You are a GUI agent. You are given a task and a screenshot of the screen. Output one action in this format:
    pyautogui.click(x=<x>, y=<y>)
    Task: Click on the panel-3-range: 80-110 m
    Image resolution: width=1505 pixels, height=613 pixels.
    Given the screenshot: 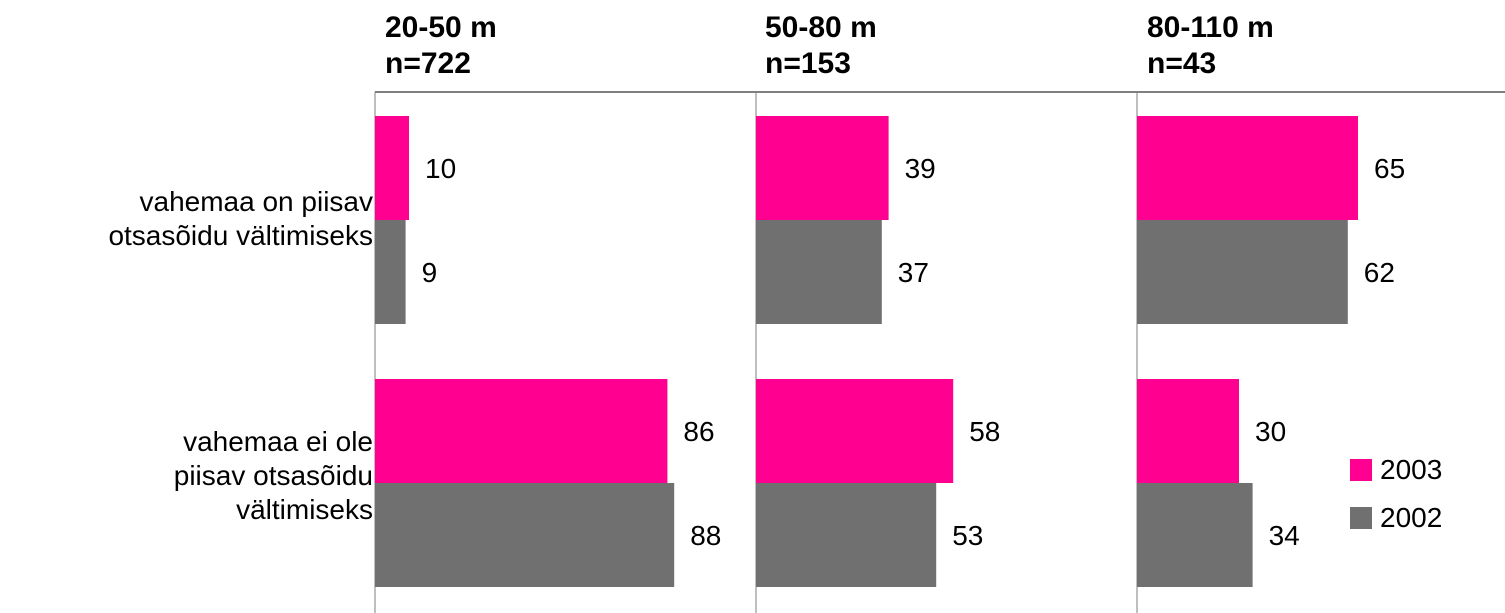 What is the action you would take?
    pyautogui.click(x=1210, y=27)
    